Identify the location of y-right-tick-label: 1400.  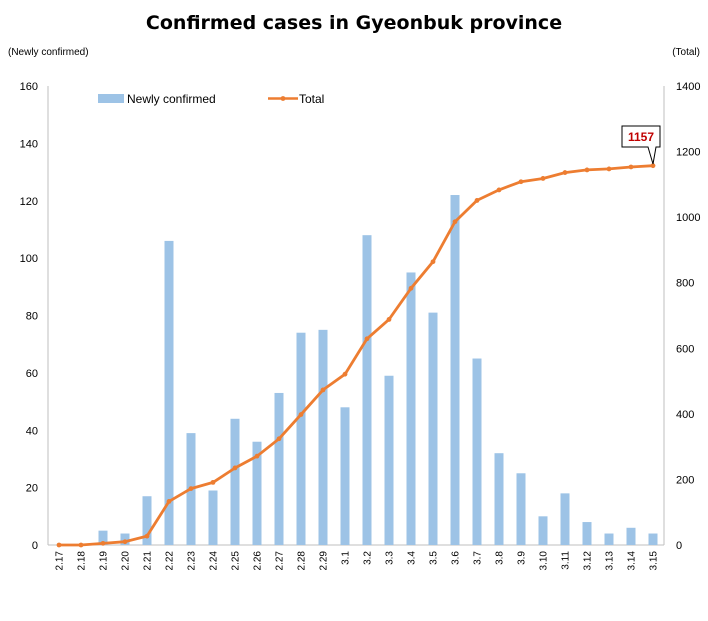
(688, 87).